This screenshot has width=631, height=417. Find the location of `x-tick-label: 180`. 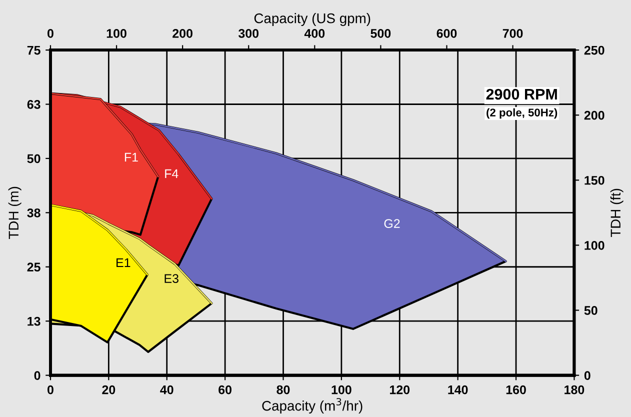

x-tick-label: 180 is located at coordinates (574, 389).